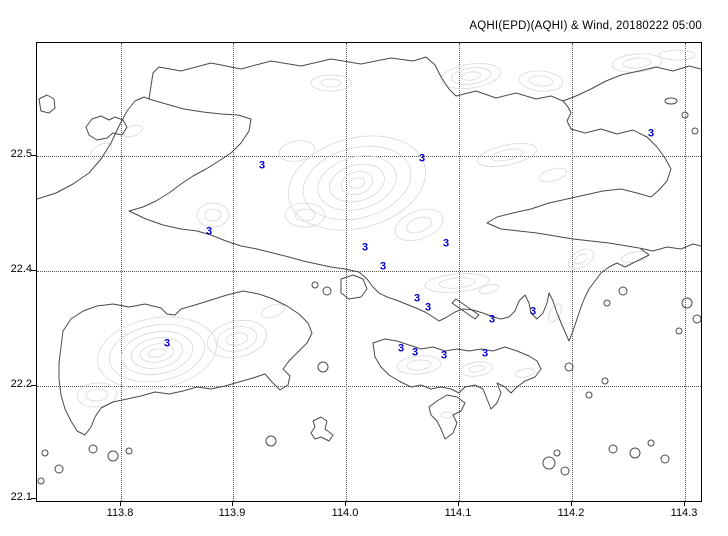 Image resolution: width=728 pixels, height=536 pixels. Describe the element at coordinates (323, 367) in the screenshot. I see `island-hei-ling-chau` at that location.